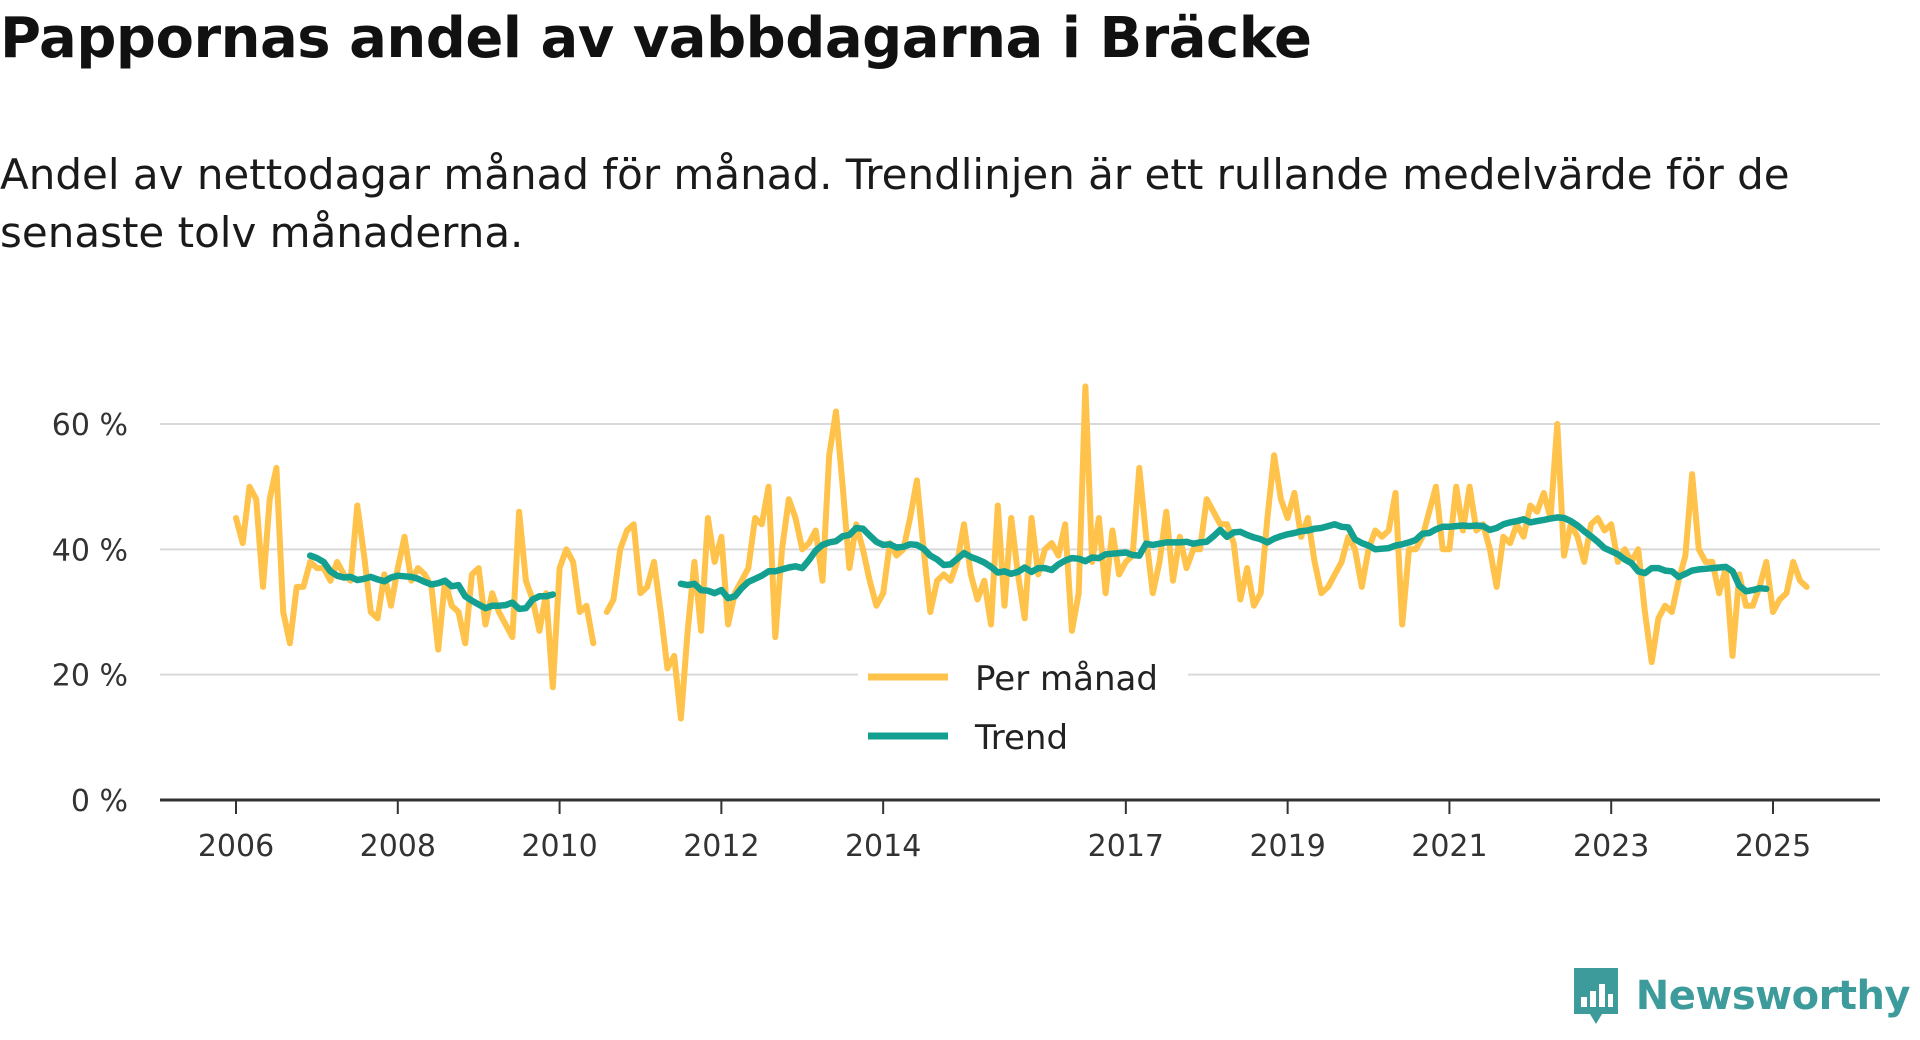 The width and height of the screenshot is (1920, 1040). I want to click on brand-name: Newsworthy, so click(1773, 996).